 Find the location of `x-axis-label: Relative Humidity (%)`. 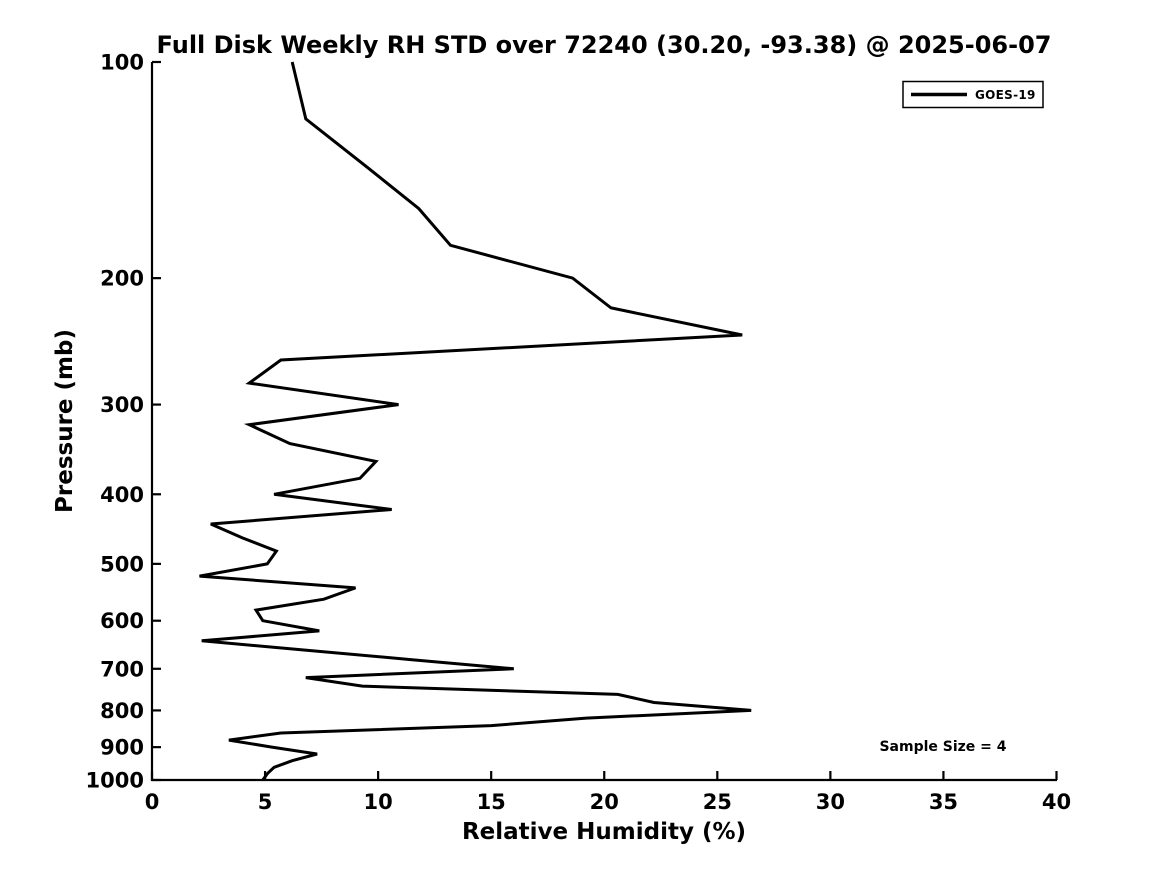

x-axis-label: Relative Humidity (%) is located at coordinates (604, 832).